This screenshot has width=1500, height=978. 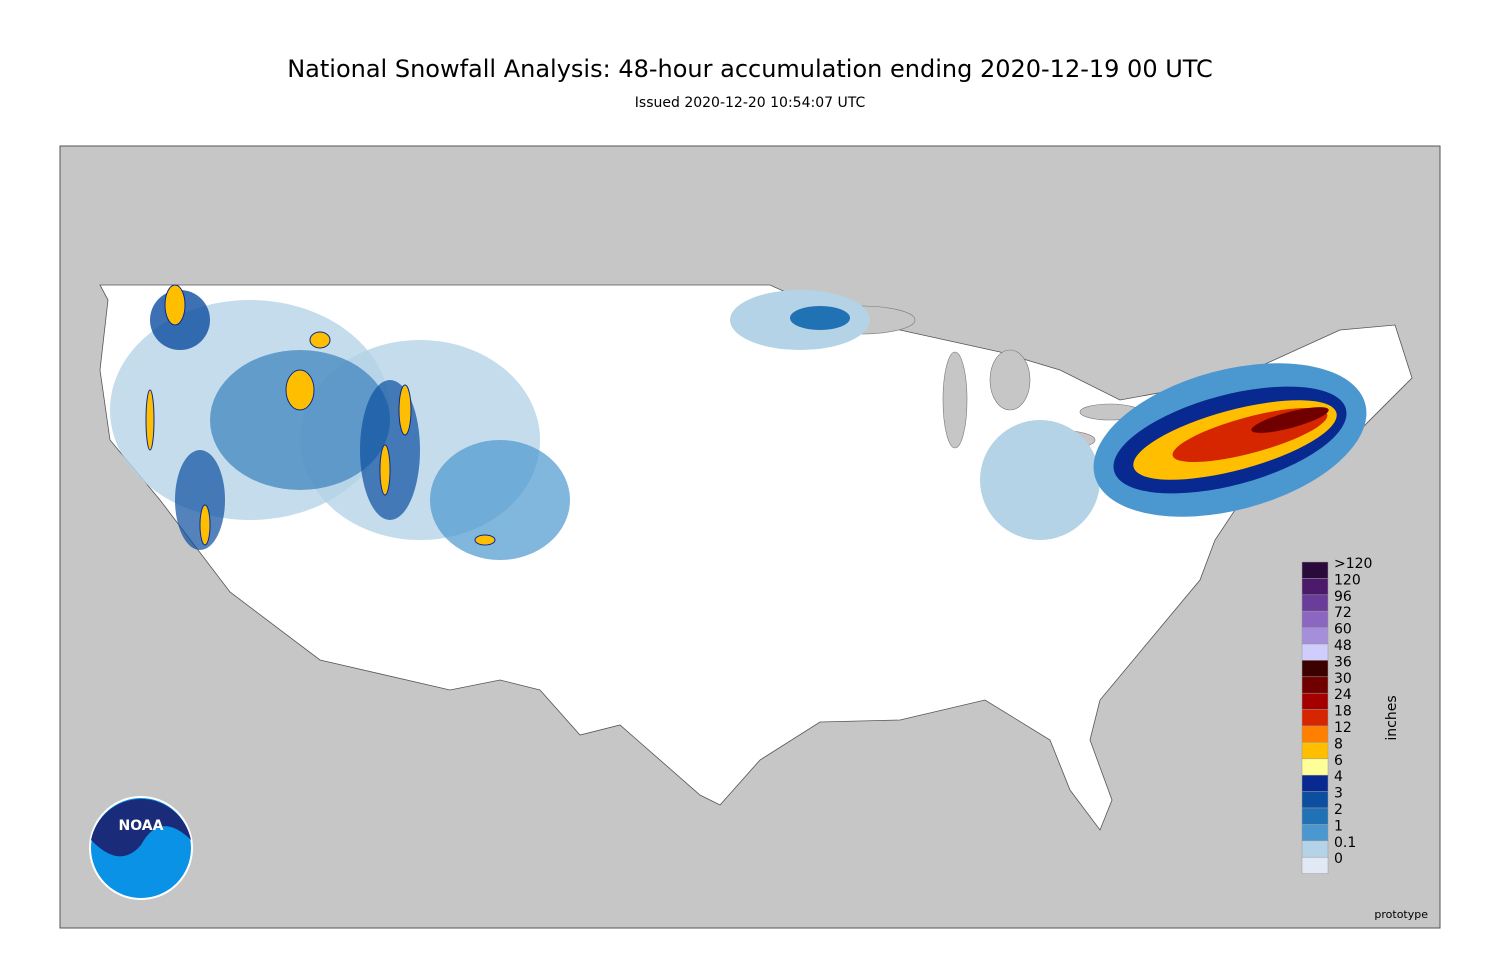 What do you see at coordinates (1338, 859) in the screenshot?
I see `legend-label: 0` at bounding box center [1338, 859].